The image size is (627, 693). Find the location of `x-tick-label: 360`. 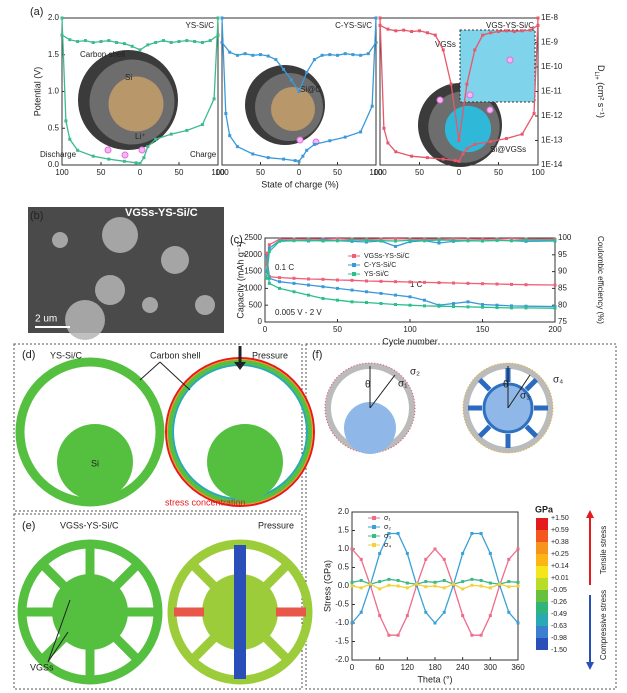

x-tick-label: 360 is located at coordinates (518, 667).